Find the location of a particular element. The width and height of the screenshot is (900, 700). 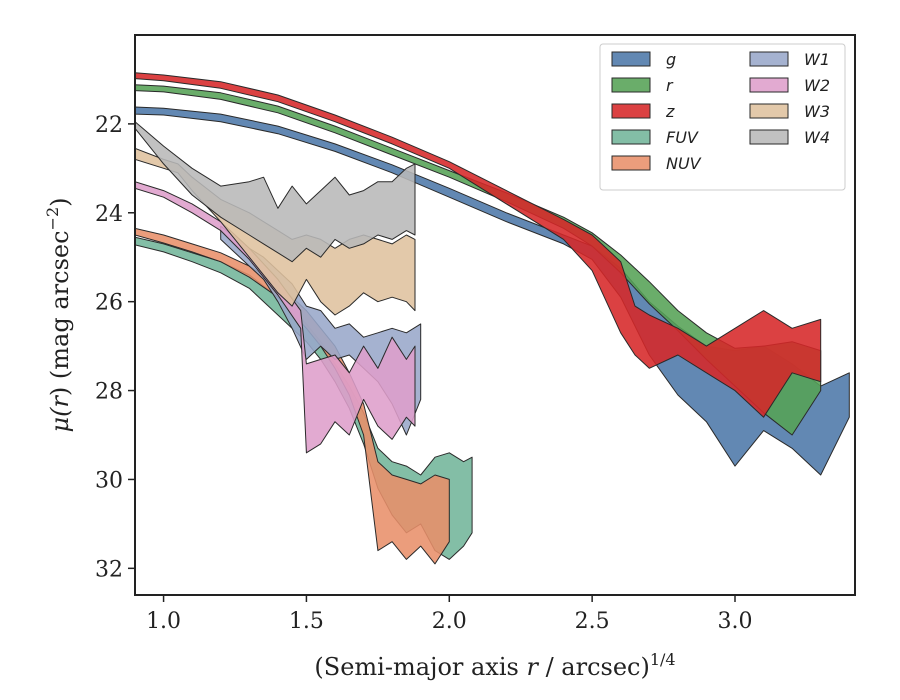

x-tick-label: 1.0 is located at coordinates (163, 621).